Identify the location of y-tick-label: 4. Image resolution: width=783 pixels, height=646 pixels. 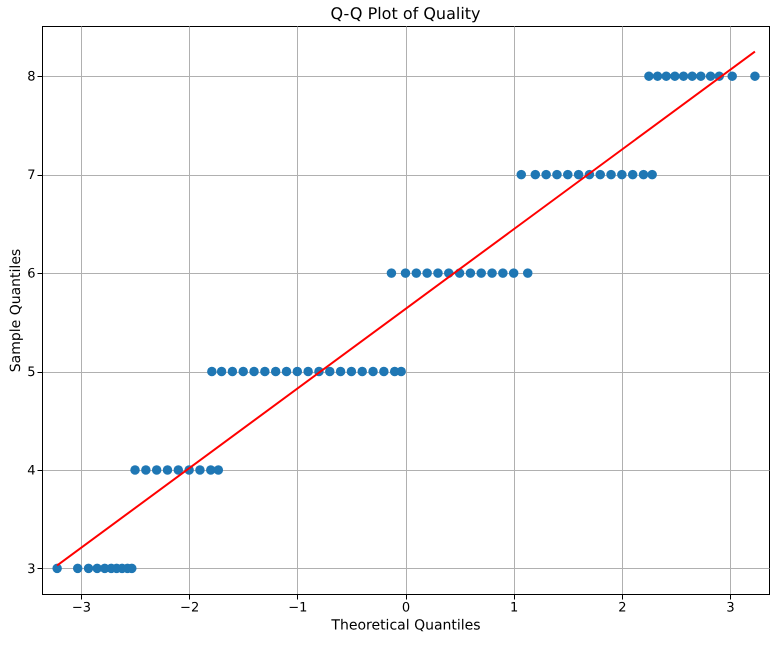
(31, 470).